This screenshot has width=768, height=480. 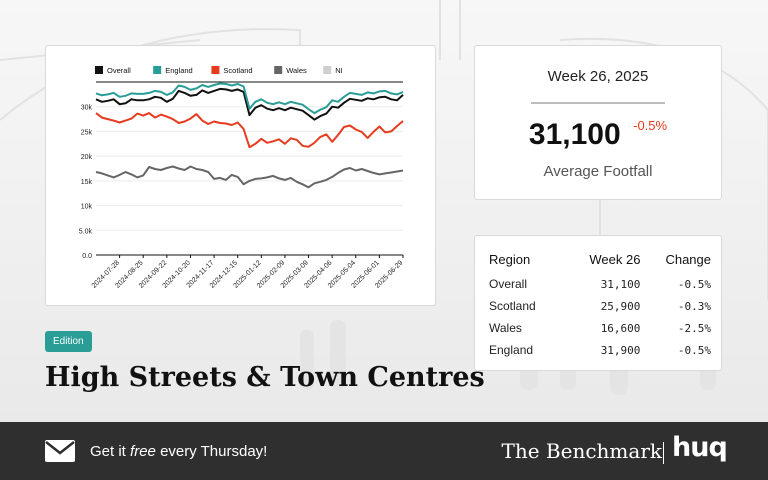 I want to click on subscribe-cta: Get it free every Thursday!, so click(x=178, y=451).